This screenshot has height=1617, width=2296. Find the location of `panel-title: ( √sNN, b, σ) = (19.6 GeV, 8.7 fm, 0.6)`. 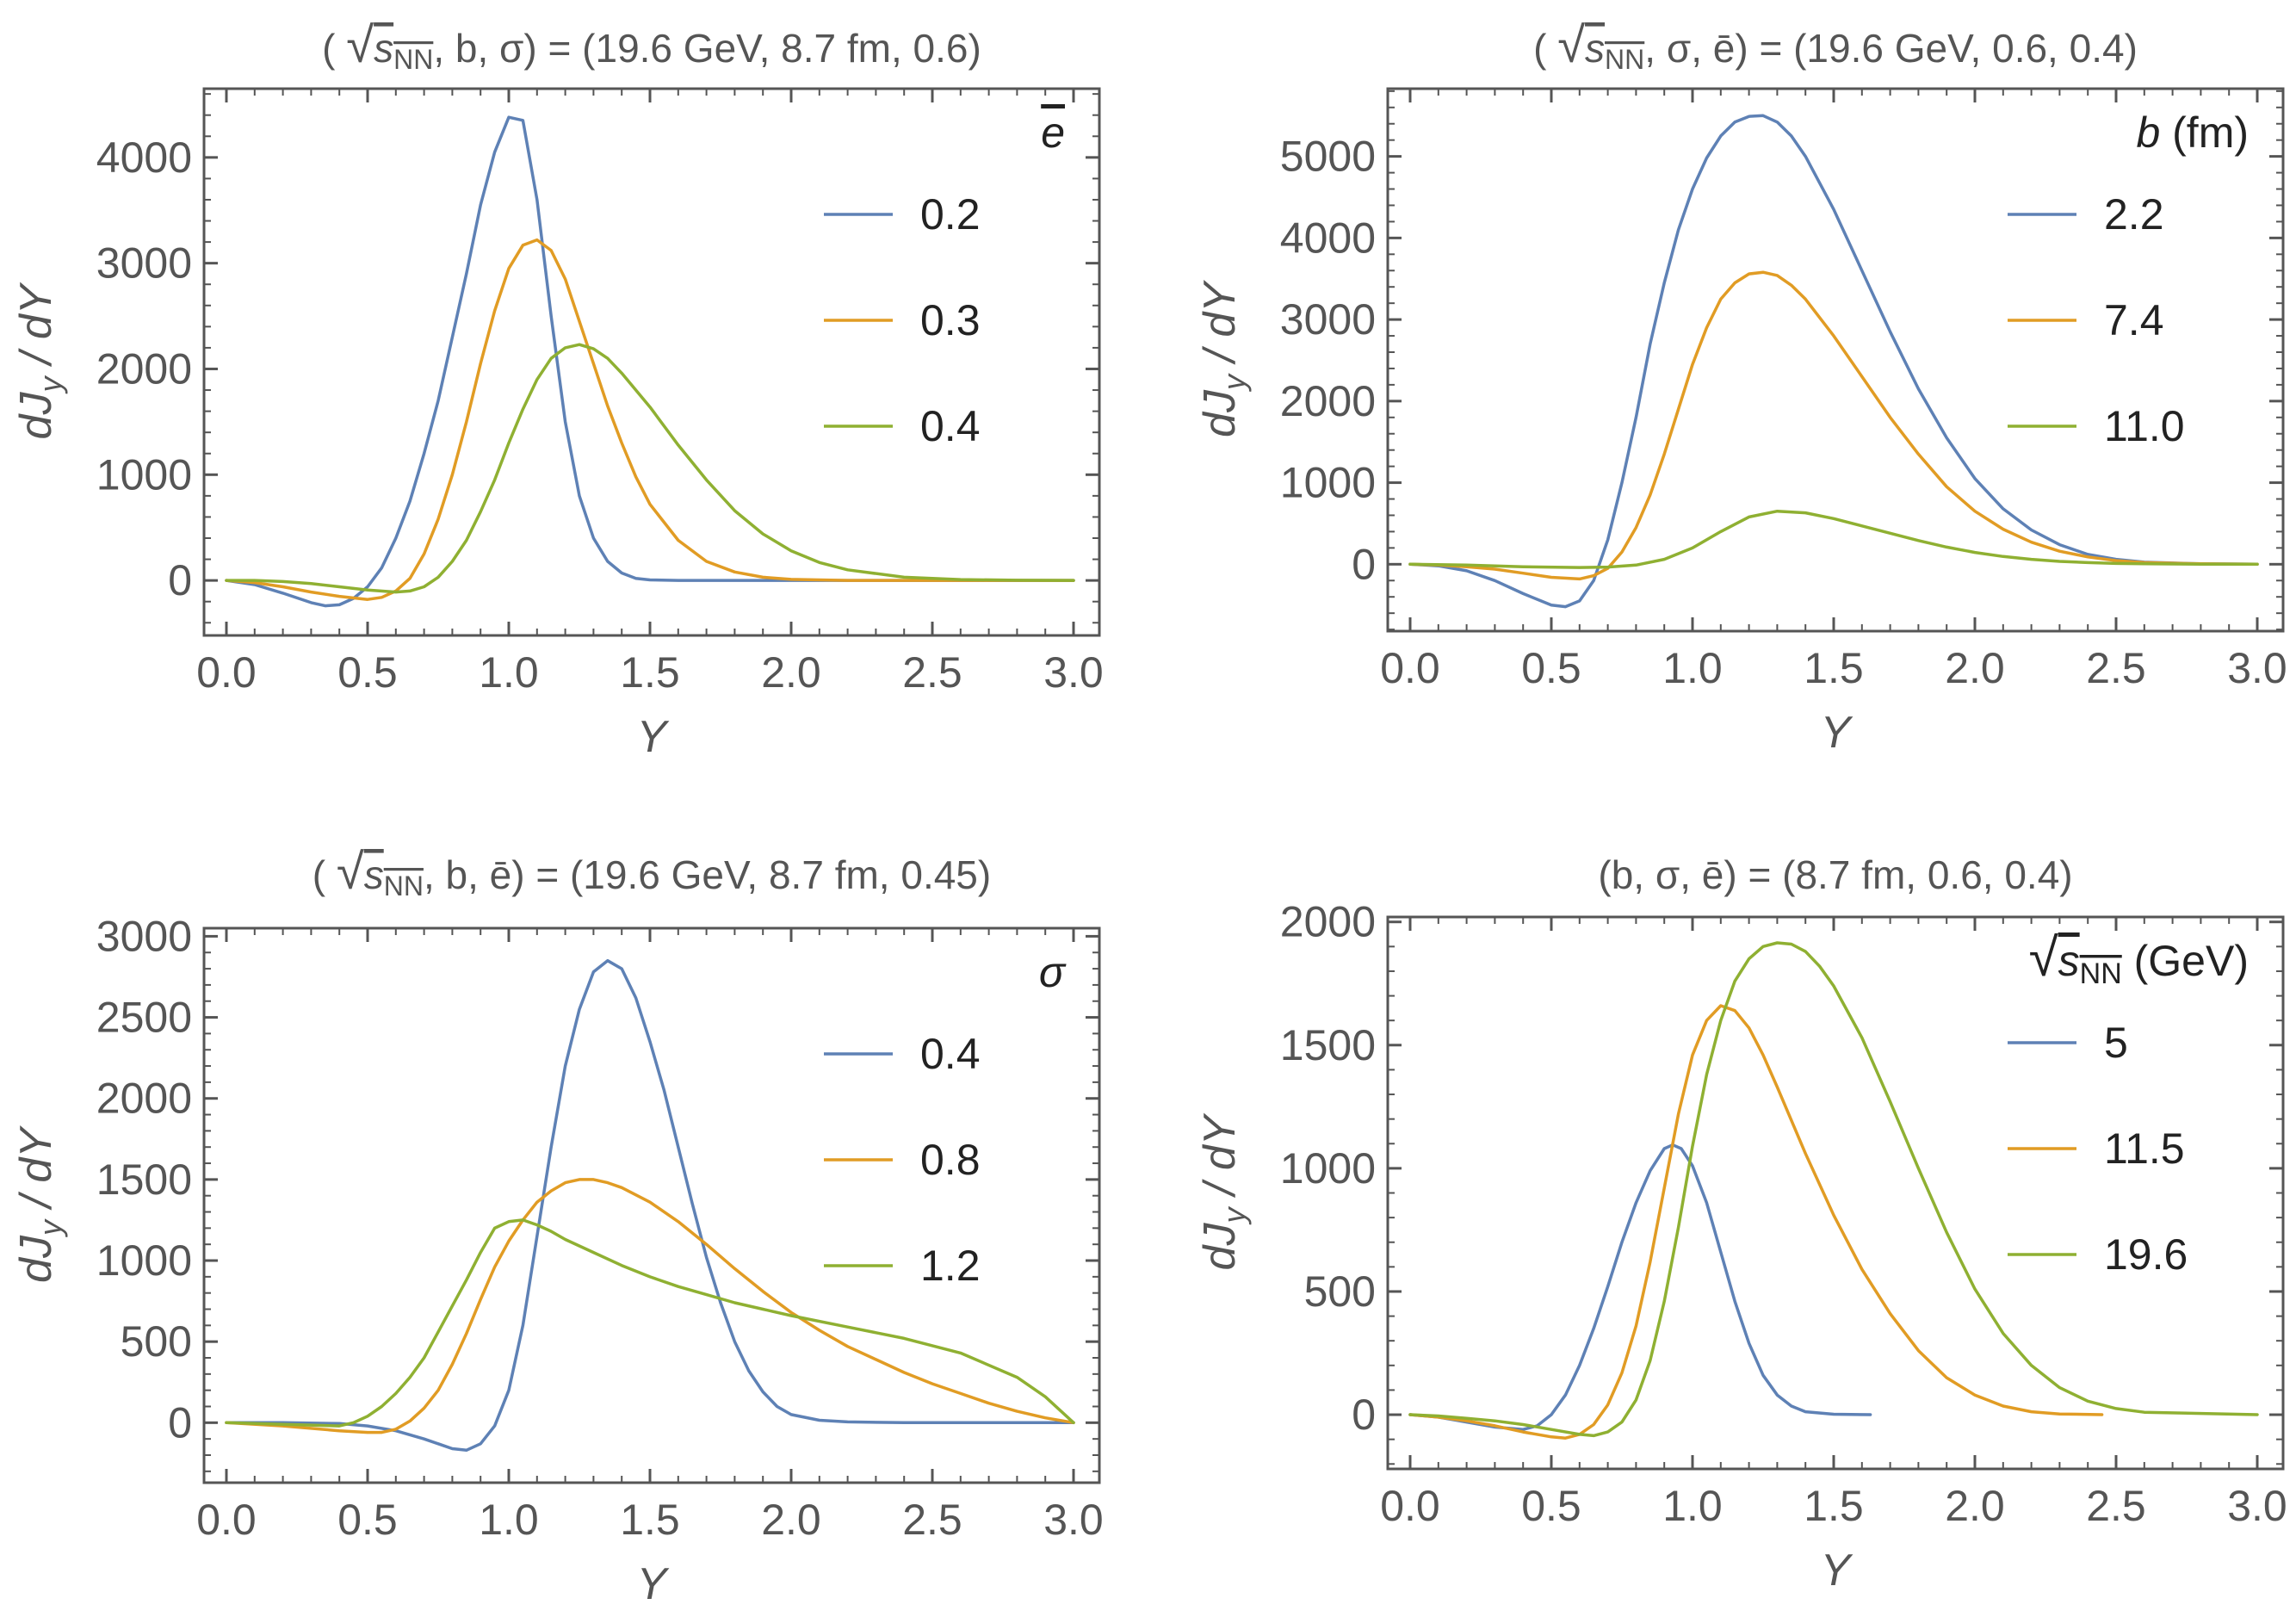

panel-title: ( √sNN, b, σ) = (19.6 GeV, 8.7 fm, 0.6) is located at coordinates (651, 46).